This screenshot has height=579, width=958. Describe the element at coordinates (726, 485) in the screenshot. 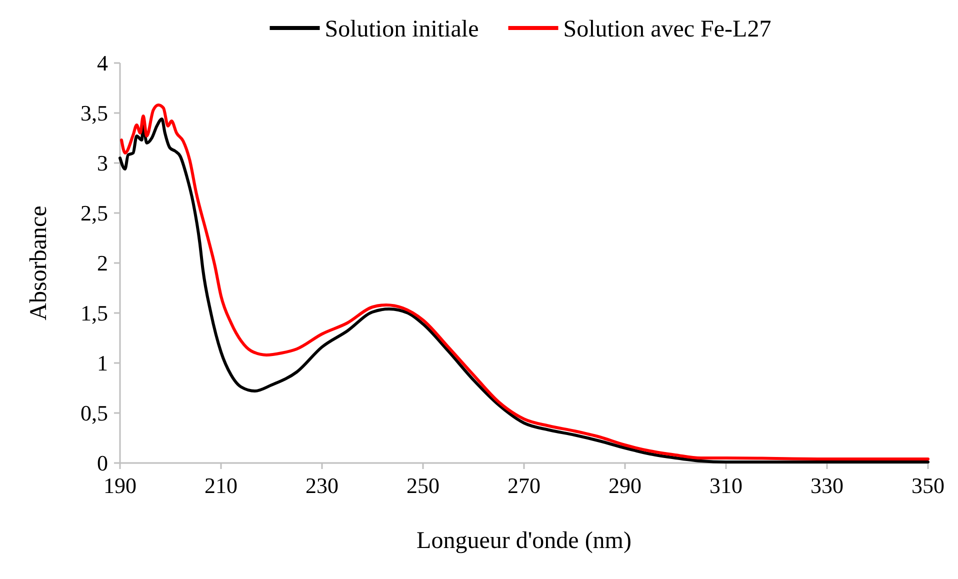

I see `x-tick-label: 310` at that location.